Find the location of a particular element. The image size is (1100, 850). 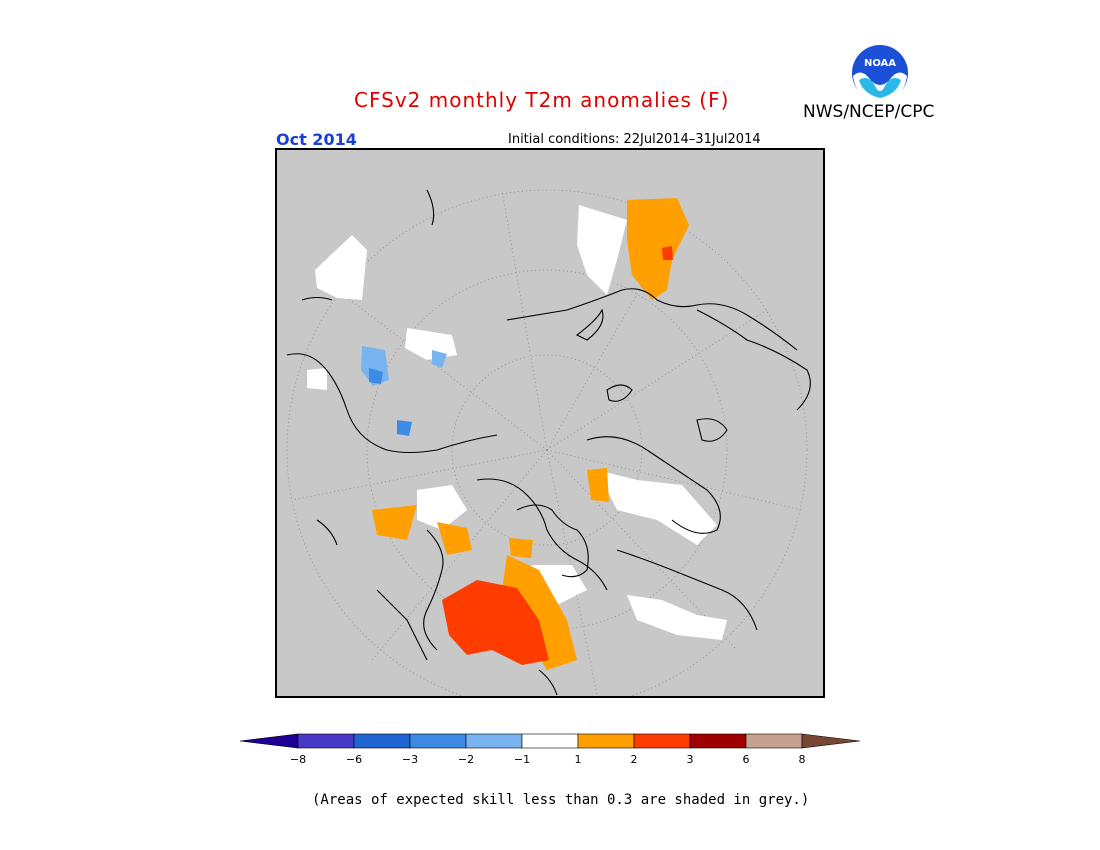

chart-title: CFSv2 monthly T2m anomalies (F) is located at coordinates (542, 100).